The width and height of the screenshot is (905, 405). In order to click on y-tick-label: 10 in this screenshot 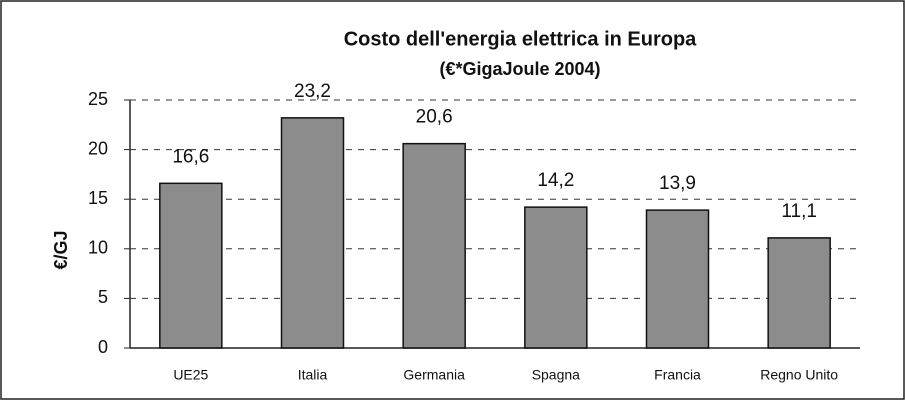, I will do `click(98, 248)`.